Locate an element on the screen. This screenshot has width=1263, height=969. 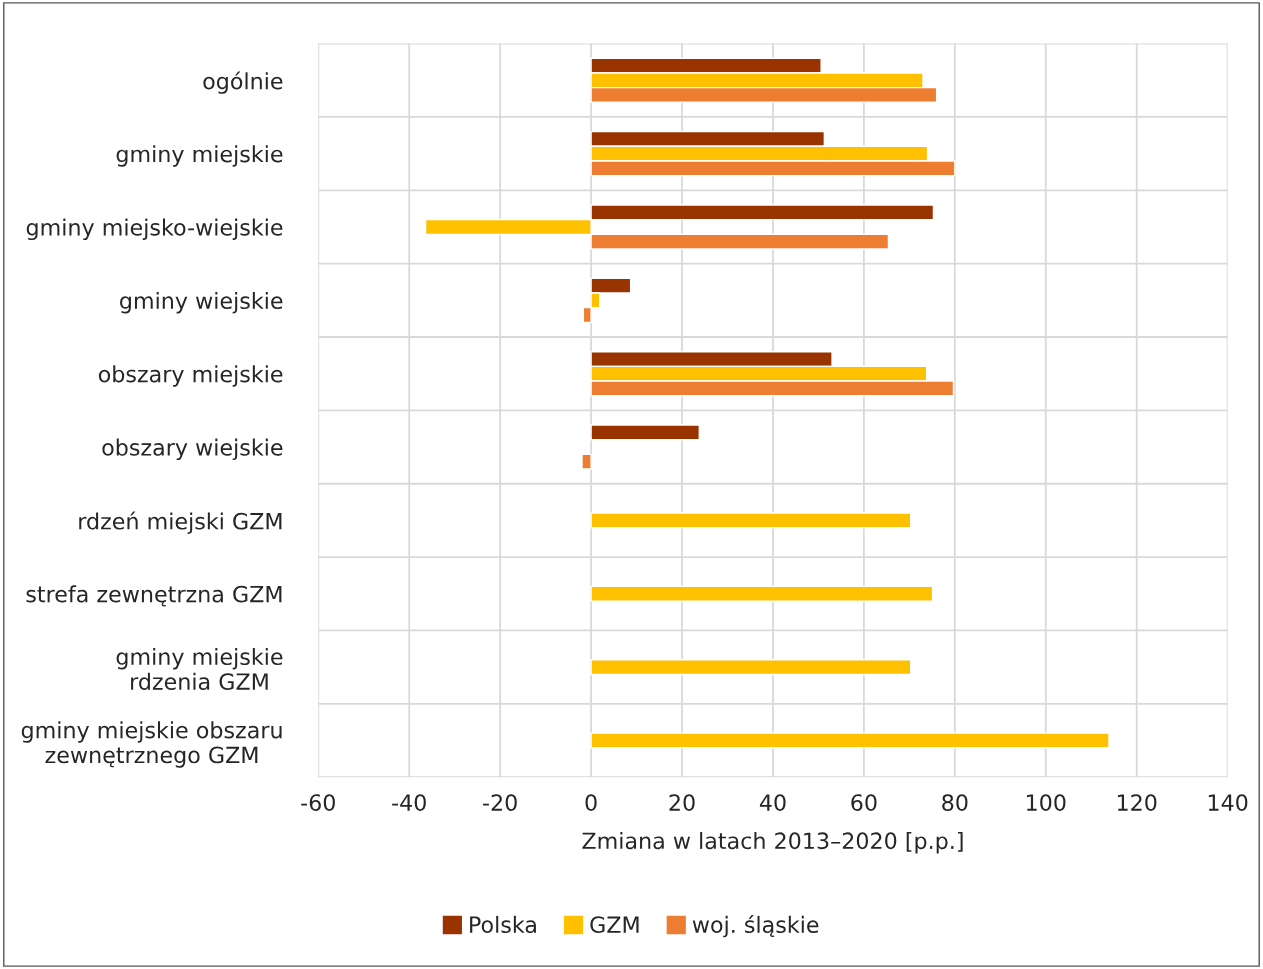
y-tick-label: obszary miejskie is located at coordinates (190, 376).